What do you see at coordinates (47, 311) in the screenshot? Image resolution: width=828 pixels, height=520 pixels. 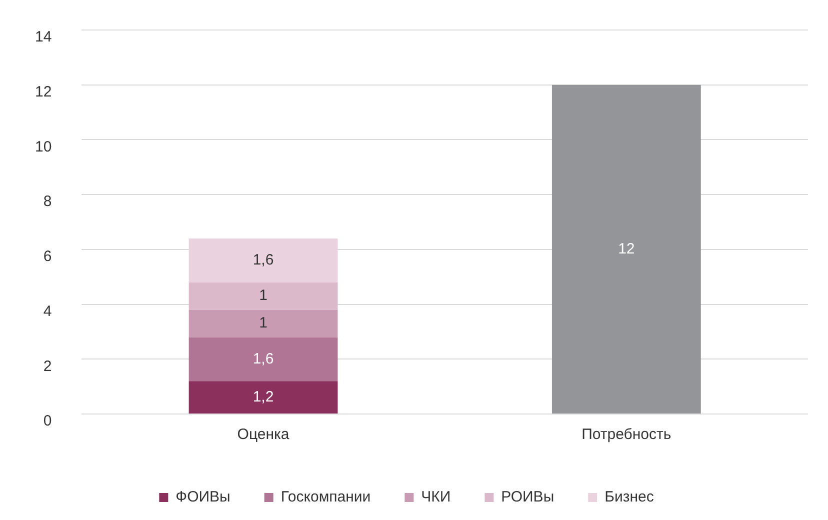 I see `y-tick-label: 4` at bounding box center [47, 311].